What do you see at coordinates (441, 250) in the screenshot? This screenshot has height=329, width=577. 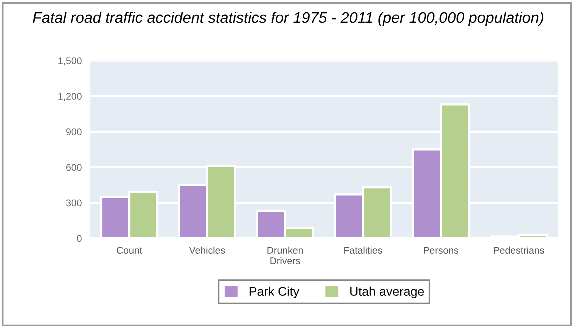 I see `x-tick-label: Persons` at bounding box center [441, 250].